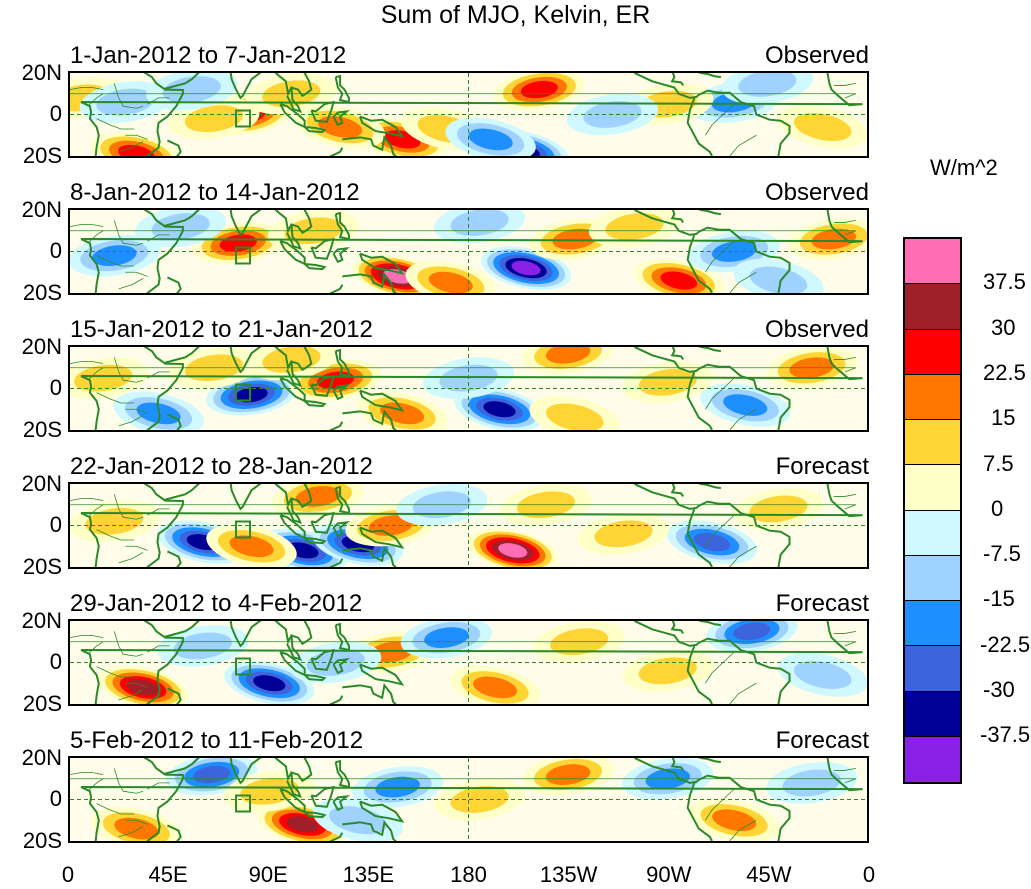 This screenshot has width=1031, height=889. Describe the element at coordinates (215, 192) in the screenshot. I see `panel-date-range: 8-Jan-2012 to 14-Jan-2012` at that location.